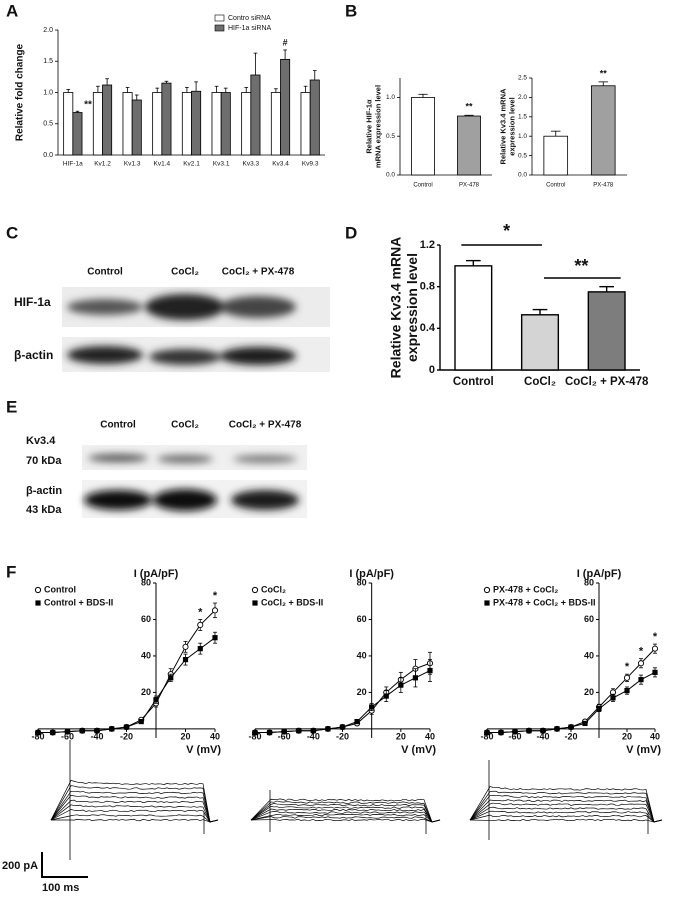  Describe the element at coordinates (73, 164) in the screenshot. I see `x-tick-label: HIF-1a` at that location.